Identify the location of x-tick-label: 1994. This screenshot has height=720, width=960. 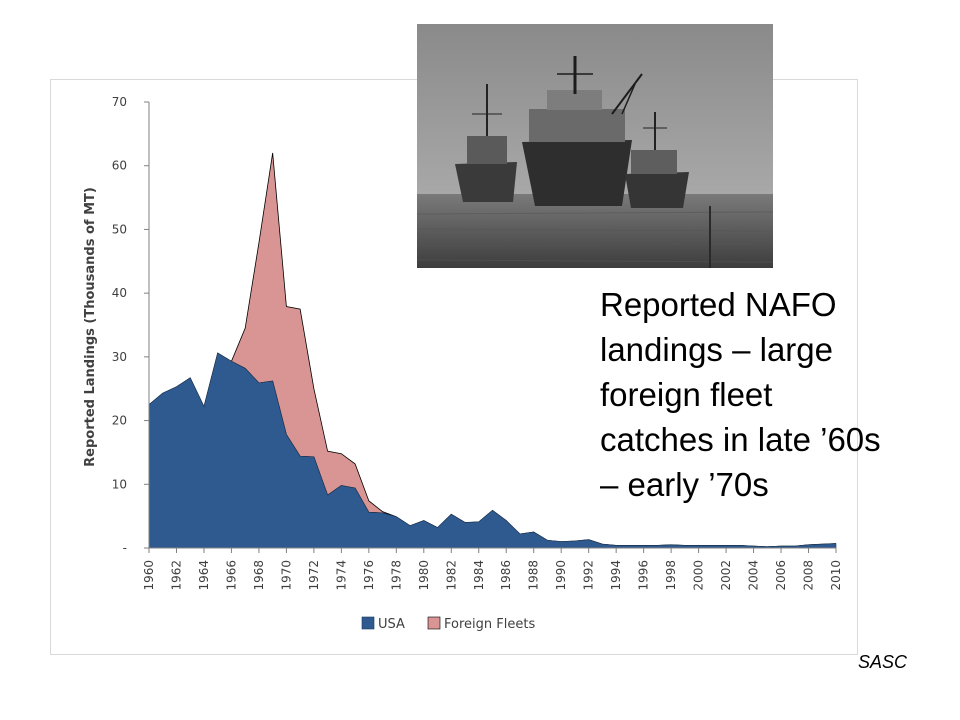
(616, 575).